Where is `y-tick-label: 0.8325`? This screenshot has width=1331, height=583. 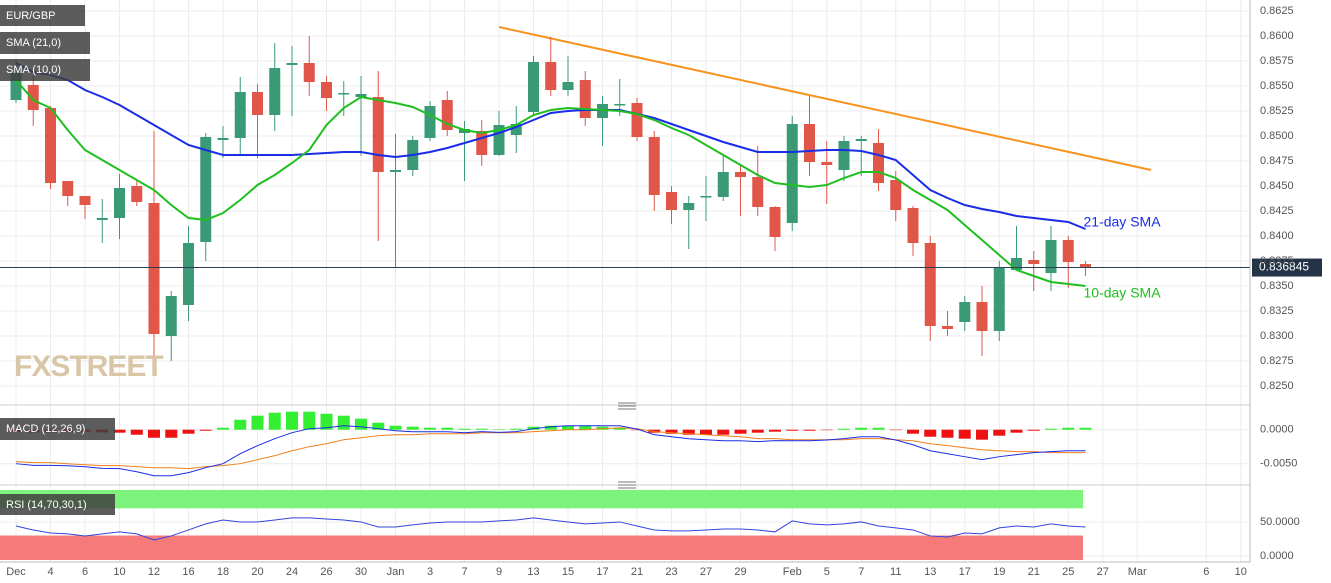 y-tick-label: 0.8325 is located at coordinates (1277, 311).